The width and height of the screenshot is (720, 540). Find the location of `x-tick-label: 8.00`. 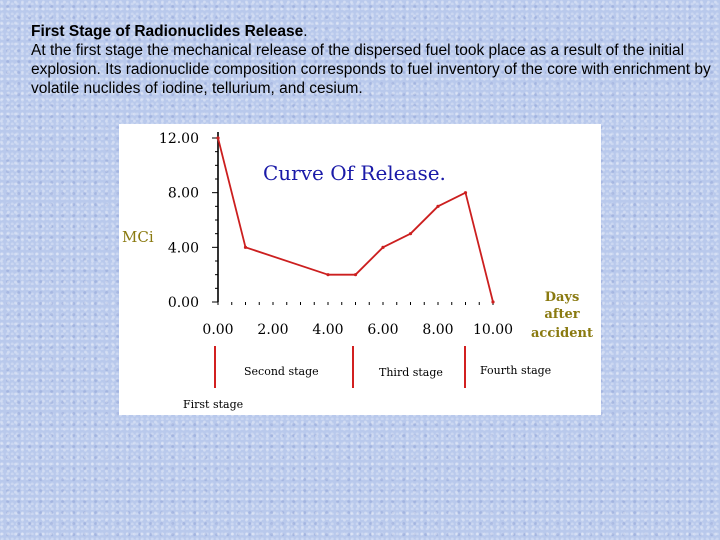

x-tick-label: 8.00 is located at coordinates (437, 330).